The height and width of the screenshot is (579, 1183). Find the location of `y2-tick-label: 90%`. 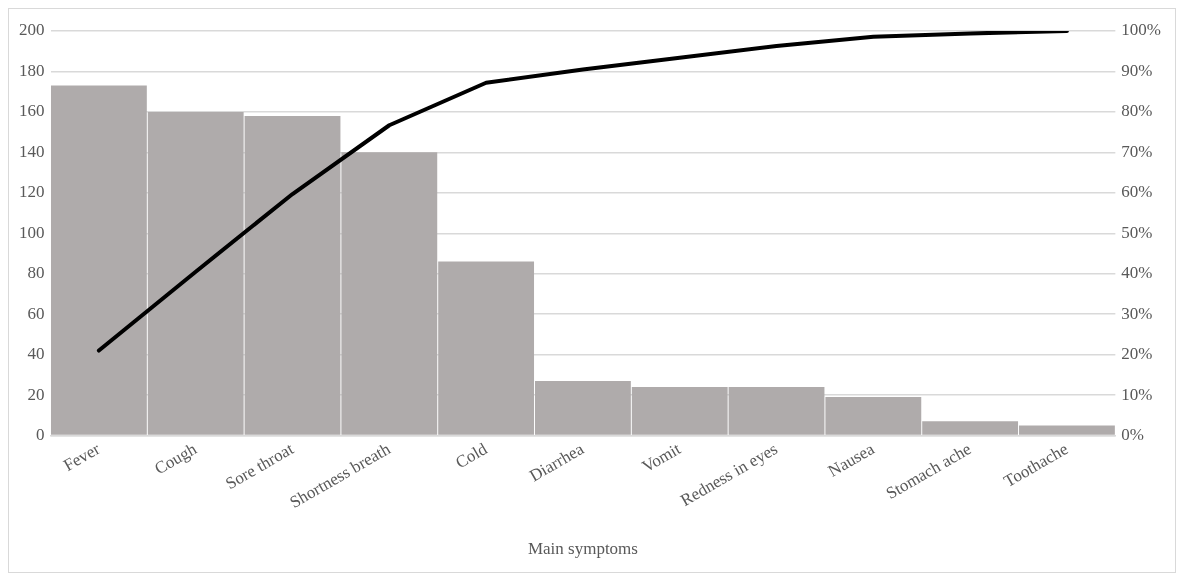

y2-tick-label: 90% is located at coordinates (1137, 70).